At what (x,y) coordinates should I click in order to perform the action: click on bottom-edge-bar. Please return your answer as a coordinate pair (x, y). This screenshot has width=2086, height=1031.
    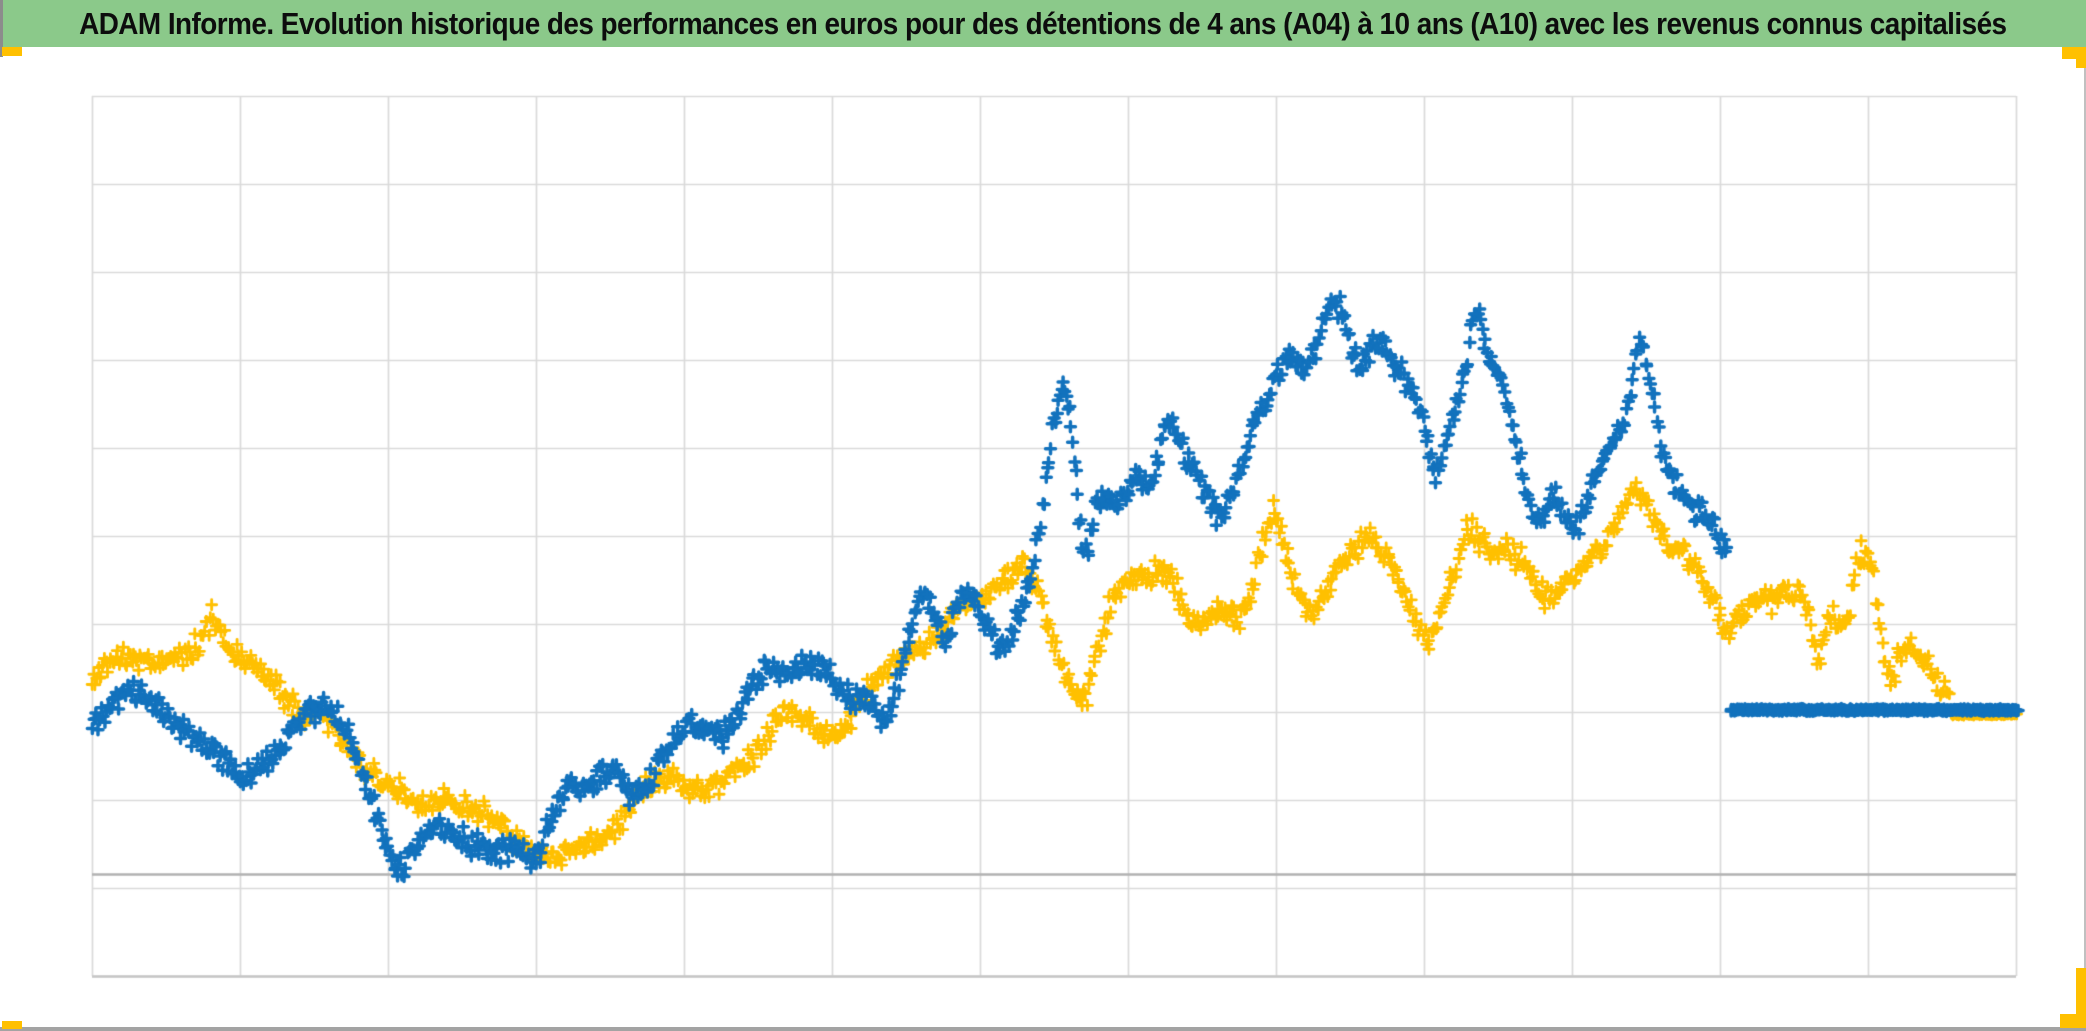
    Looking at the image, I should click on (1043, 1029).